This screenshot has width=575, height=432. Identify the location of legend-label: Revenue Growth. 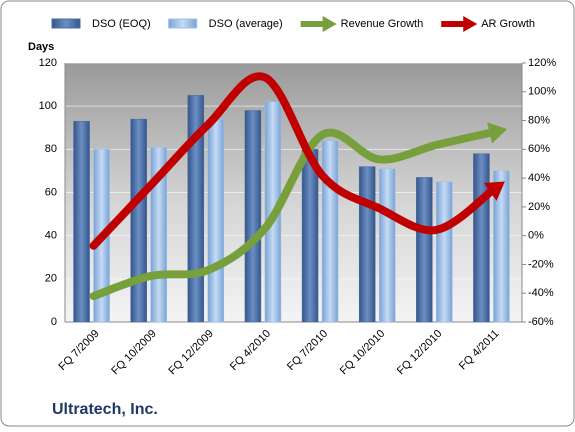
(382, 24).